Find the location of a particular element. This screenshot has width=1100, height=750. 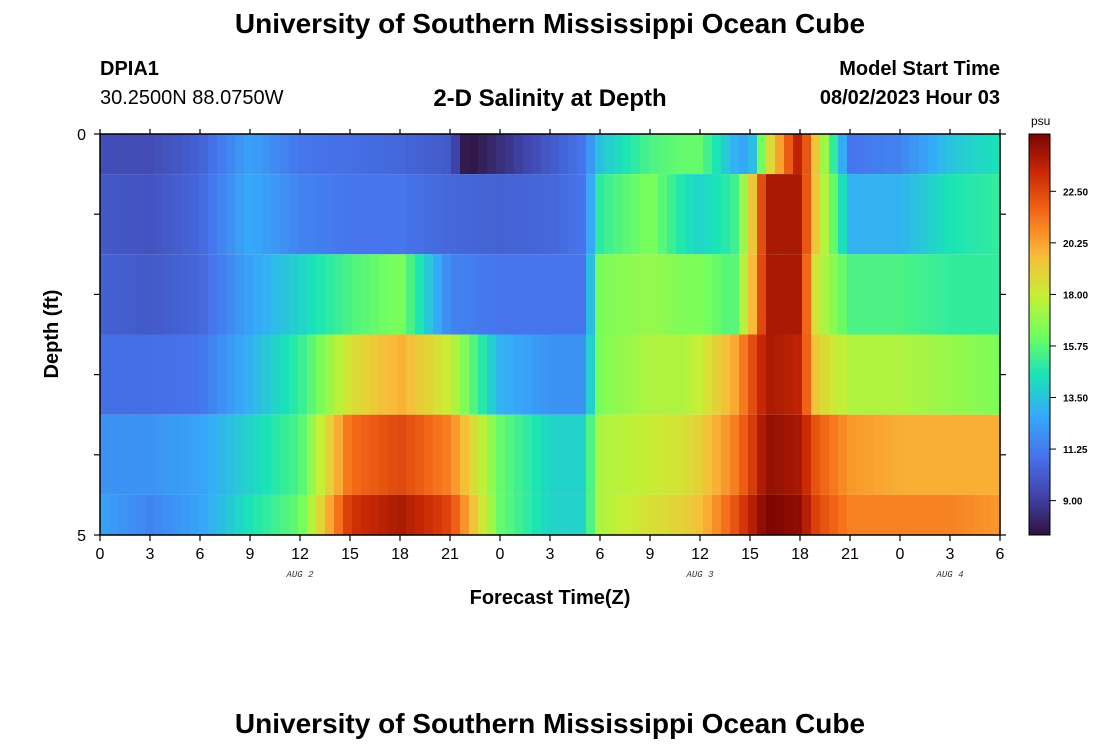

date-labels: AUG 2 AUG 3 AUG 4 is located at coordinates (624, 575).